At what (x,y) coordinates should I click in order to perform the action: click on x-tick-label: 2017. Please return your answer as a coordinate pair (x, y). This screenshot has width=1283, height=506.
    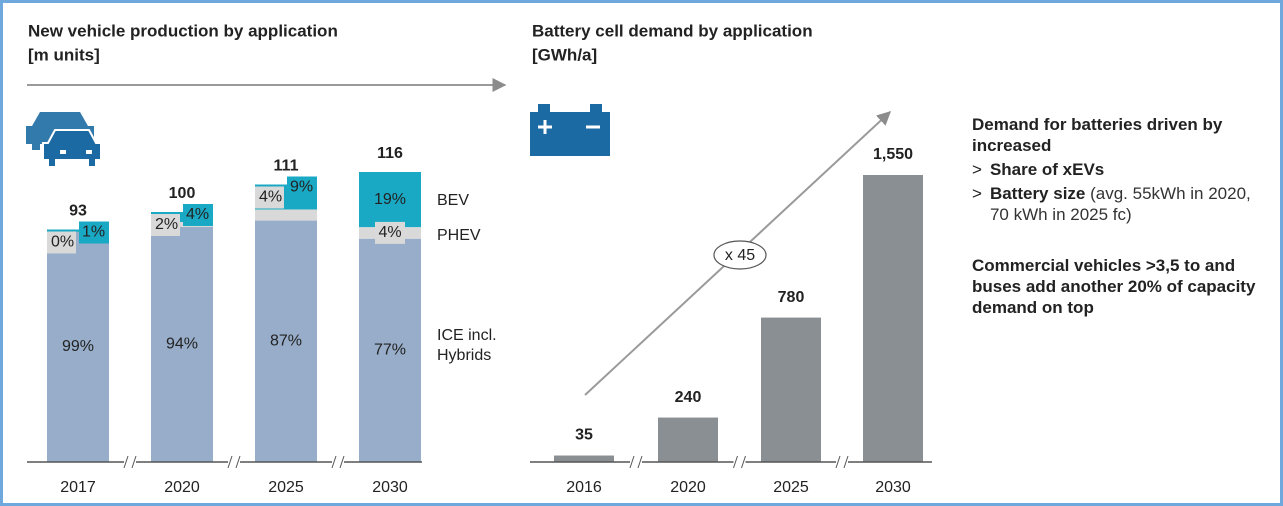
    Looking at the image, I should click on (78, 487).